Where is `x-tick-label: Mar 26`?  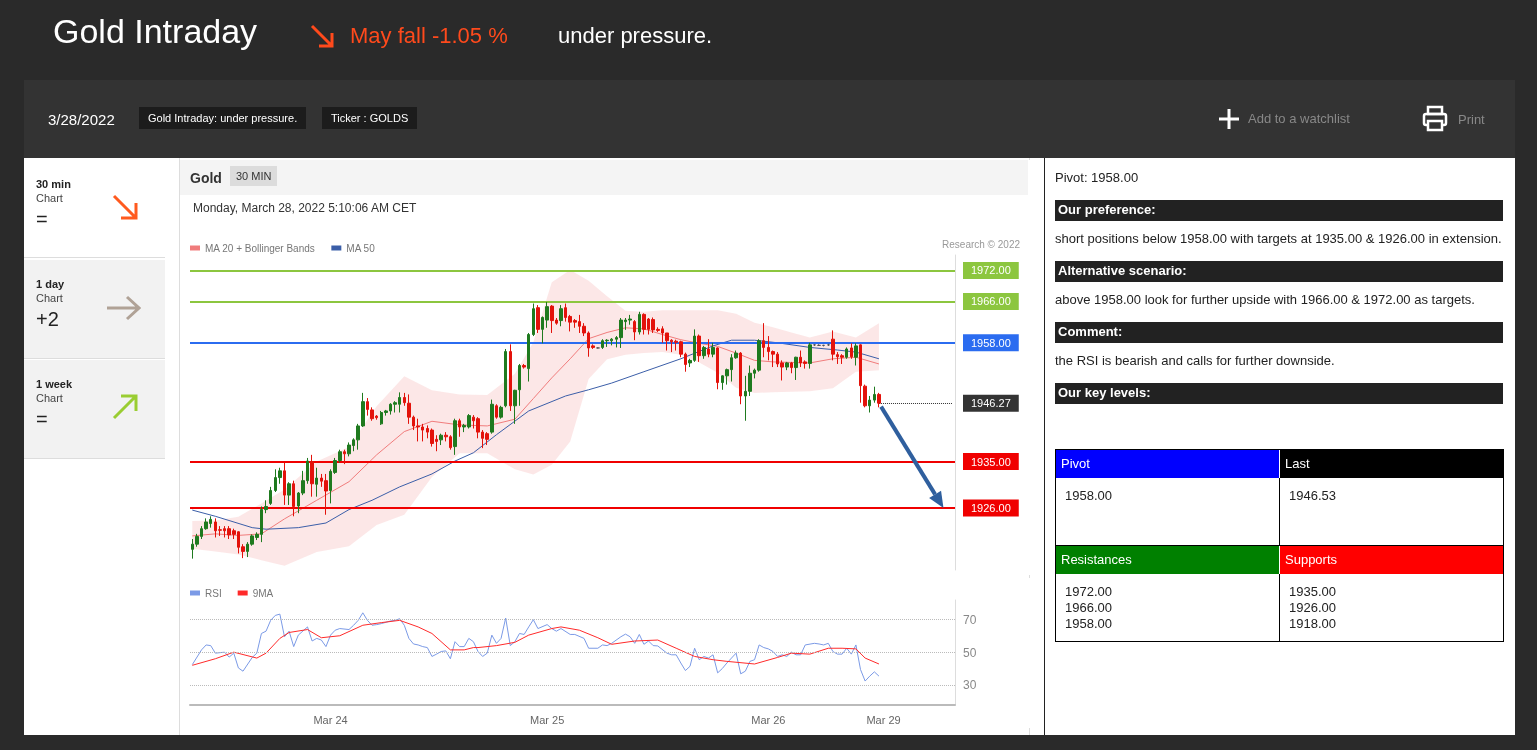 x-tick-label: Mar 26 is located at coordinates (768, 719).